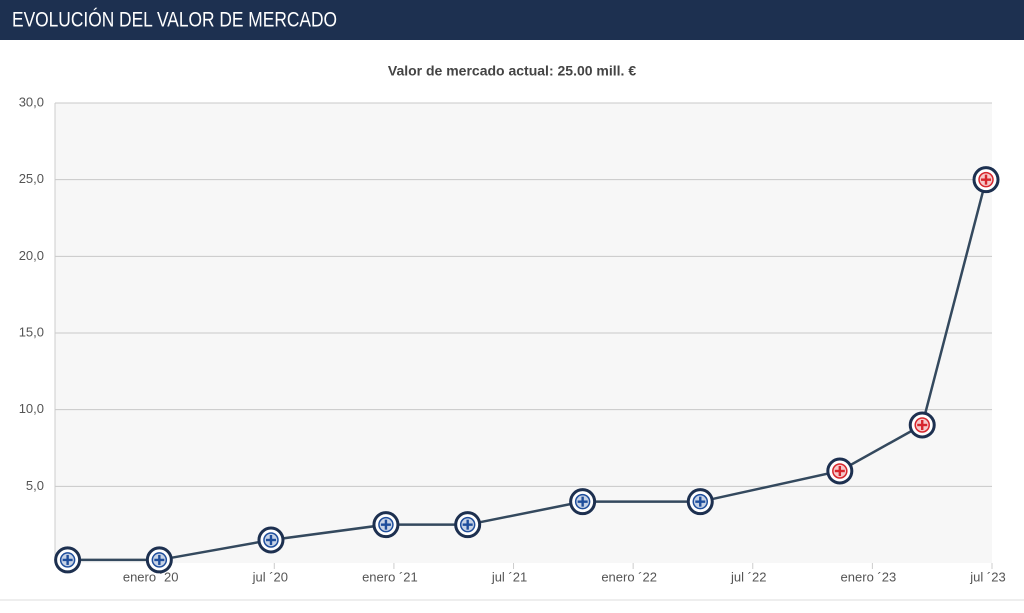  What do you see at coordinates (31, 178) in the screenshot?
I see `y-tick-label: 25,0` at bounding box center [31, 178].